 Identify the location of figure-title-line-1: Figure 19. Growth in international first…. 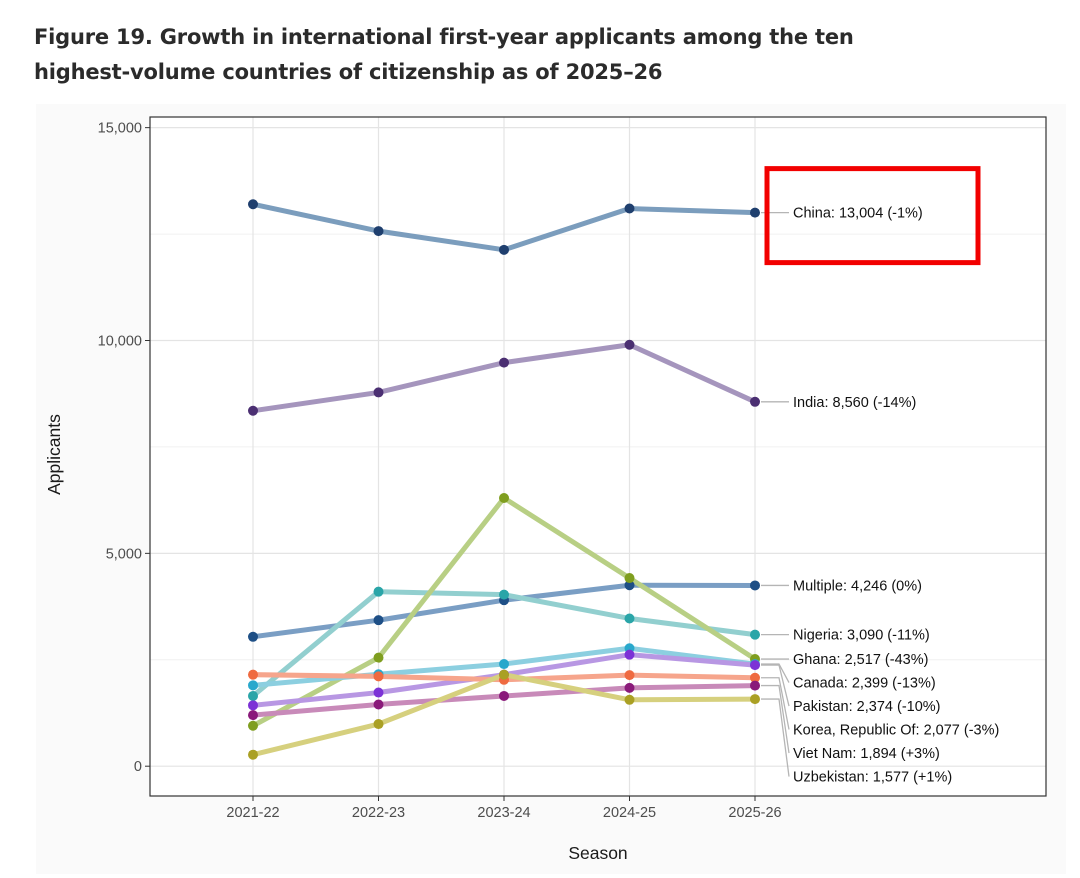
(444, 37).